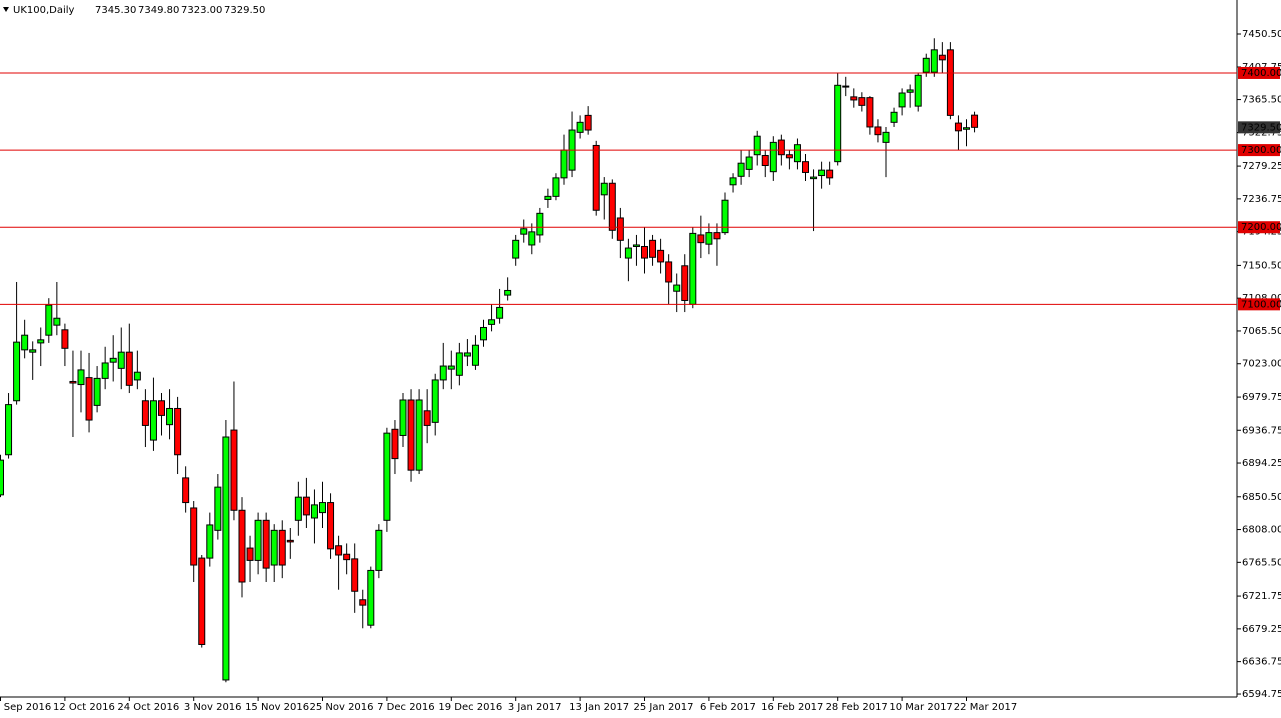 The width and height of the screenshot is (1281, 718). What do you see at coordinates (470, 707) in the screenshot?
I see `x-tick-label: 19 Dec 2016` at bounding box center [470, 707].